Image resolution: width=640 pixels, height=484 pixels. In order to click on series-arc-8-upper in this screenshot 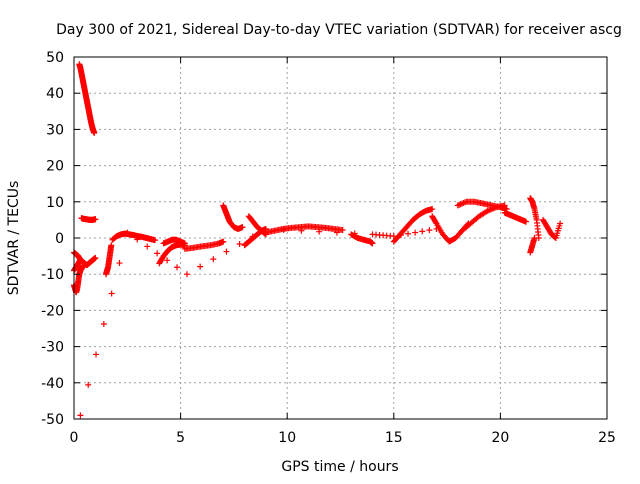, I will do `click(257, 225)`.